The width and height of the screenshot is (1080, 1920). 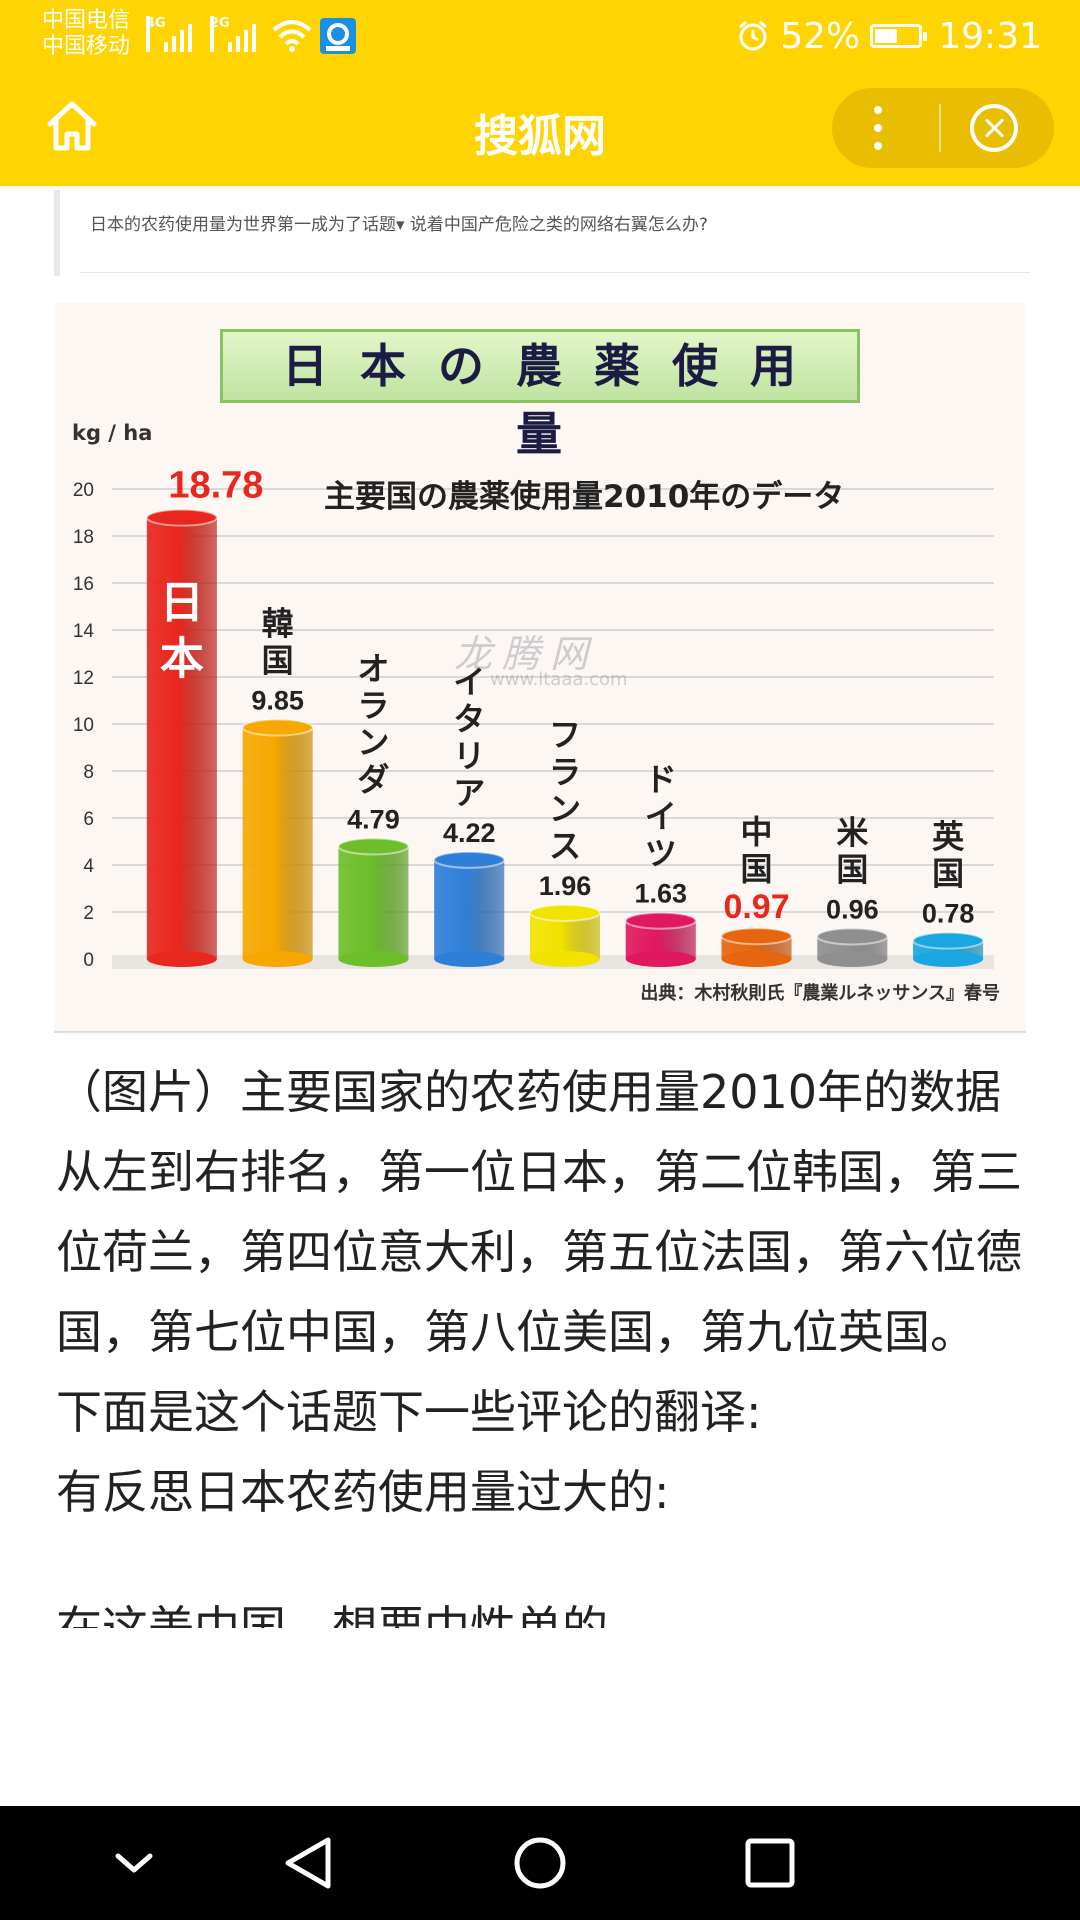 What do you see at coordinates (469, 756) in the screenshot?
I see `category-label: リ` at bounding box center [469, 756].